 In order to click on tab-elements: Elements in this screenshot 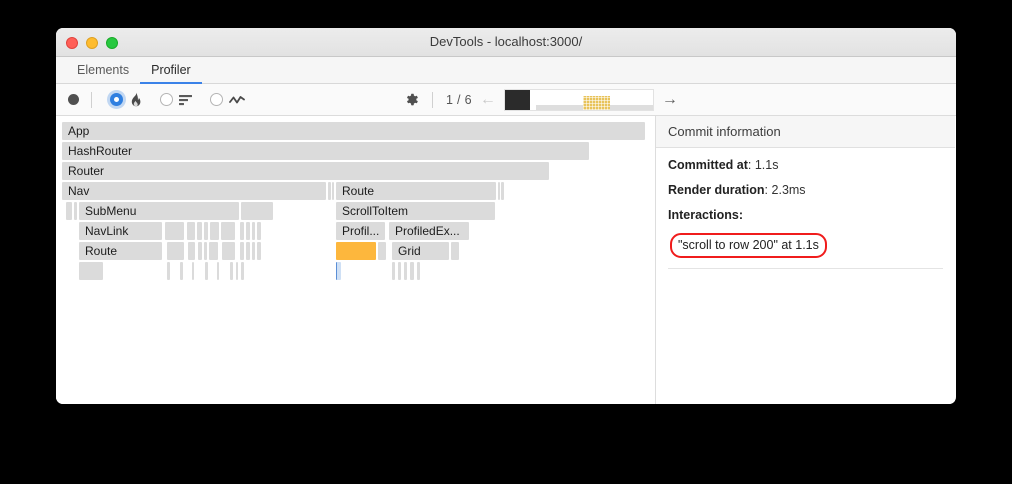, I will do `click(103, 69)`.